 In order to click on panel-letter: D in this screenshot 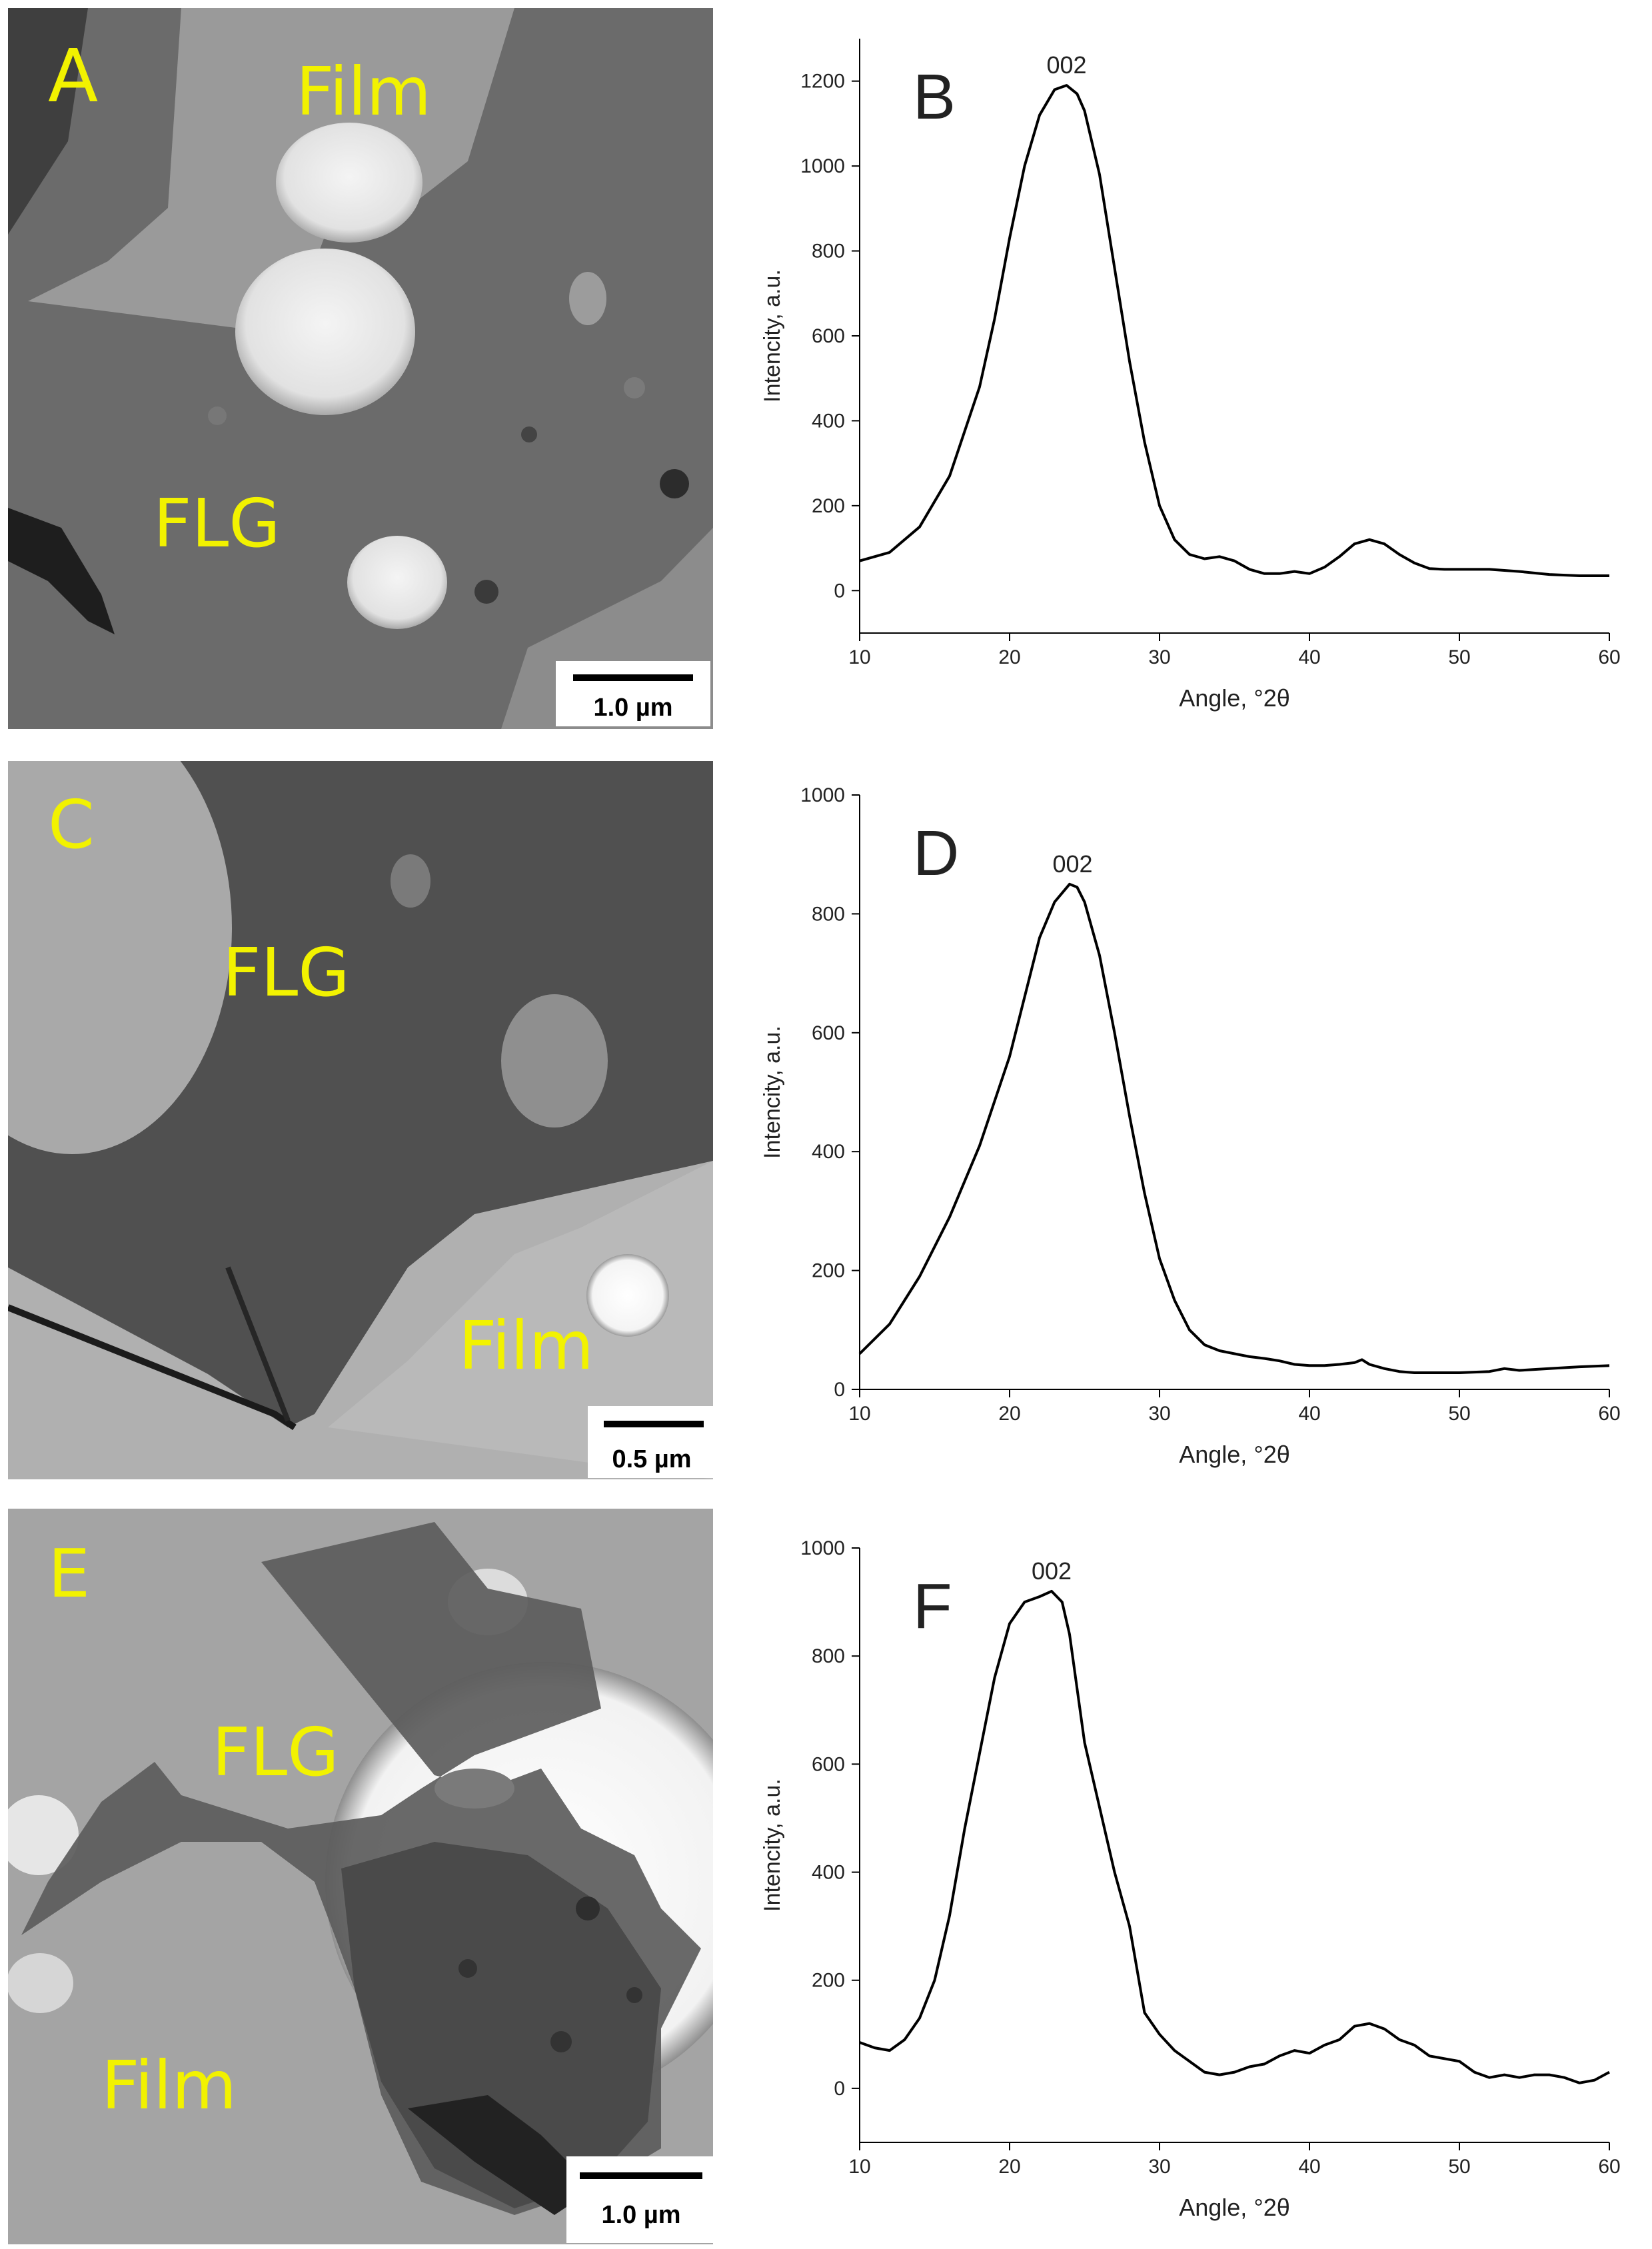, I will do `click(936, 853)`.